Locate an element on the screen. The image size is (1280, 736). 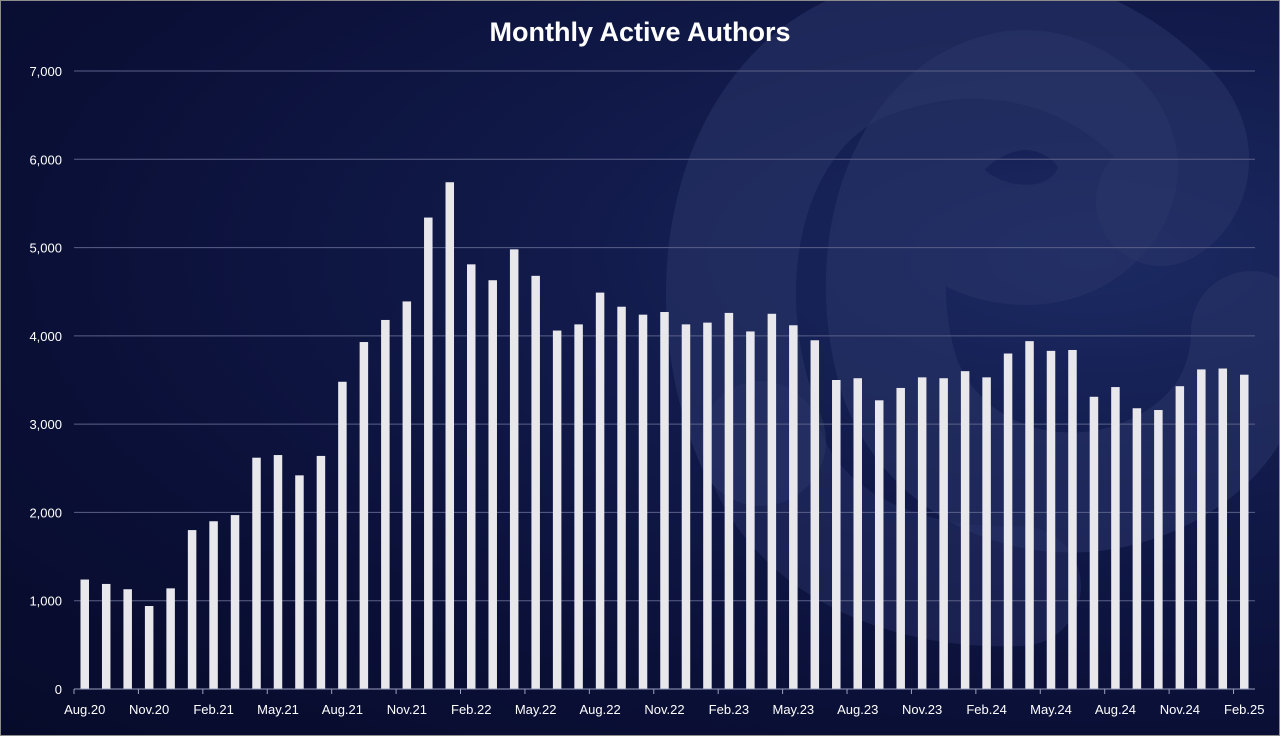
y-tick-label: 5,000 is located at coordinates (45, 248).